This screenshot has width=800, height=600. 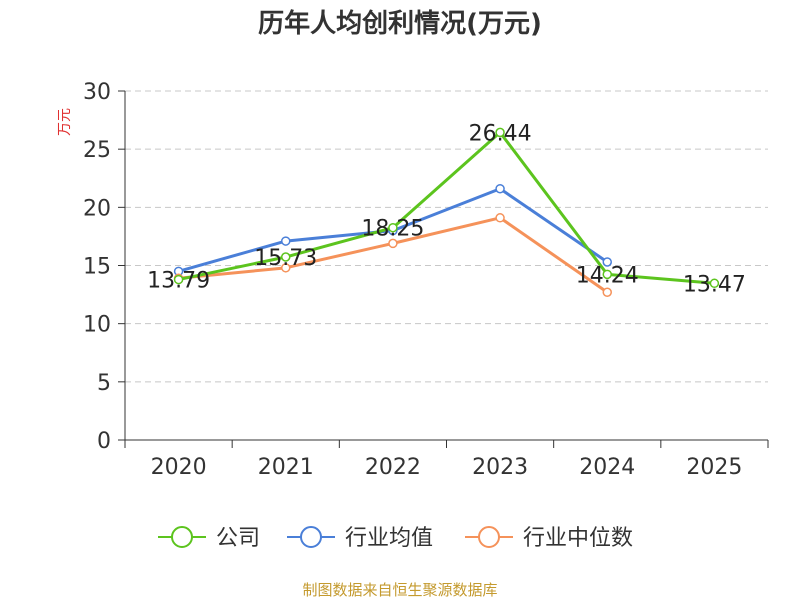 I want to click on legend-label: 公司, so click(x=238, y=538).